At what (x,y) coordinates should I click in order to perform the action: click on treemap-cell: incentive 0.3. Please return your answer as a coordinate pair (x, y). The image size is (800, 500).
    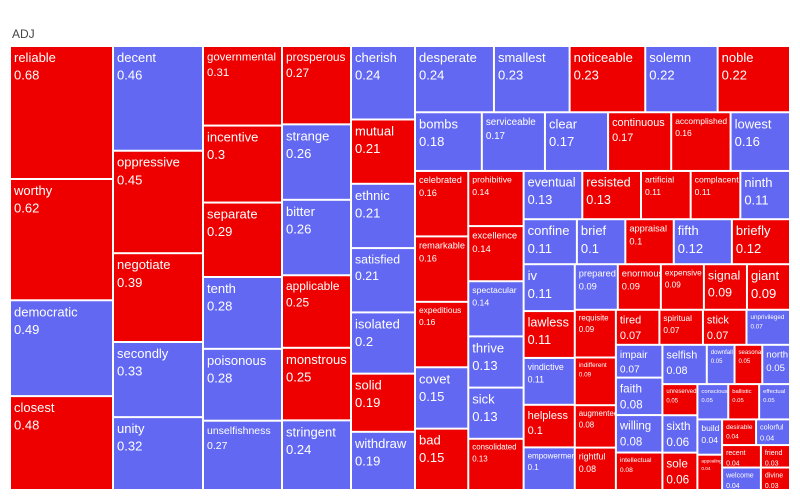
    Looking at the image, I should click on (242, 164).